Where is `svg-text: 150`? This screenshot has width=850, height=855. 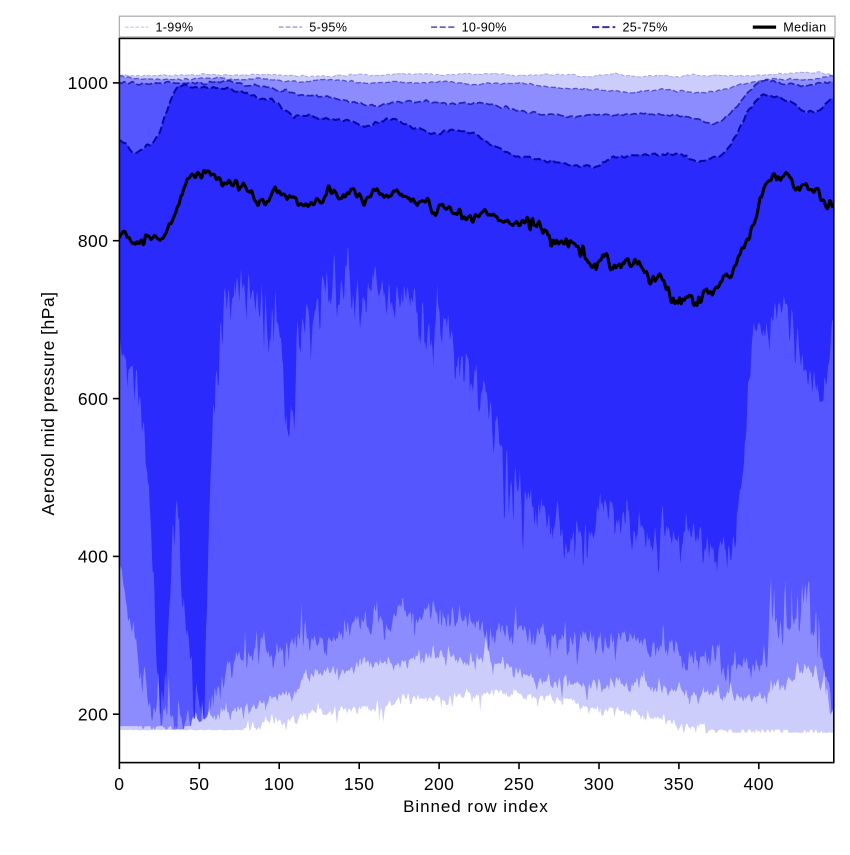
svg-text: 150 is located at coordinates (359, 784).